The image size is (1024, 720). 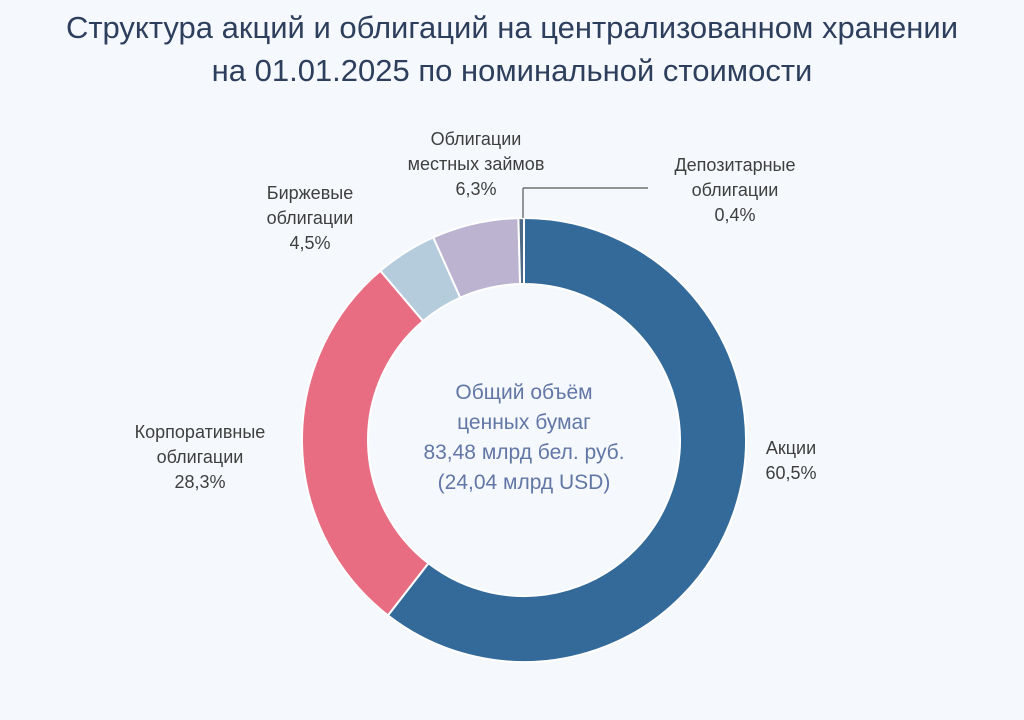 What do you see at coordinates (310, 193) in the screenshot?
I see `slice-label-birzhevye-name1: Биржевые` at bounding box center [310, 193].